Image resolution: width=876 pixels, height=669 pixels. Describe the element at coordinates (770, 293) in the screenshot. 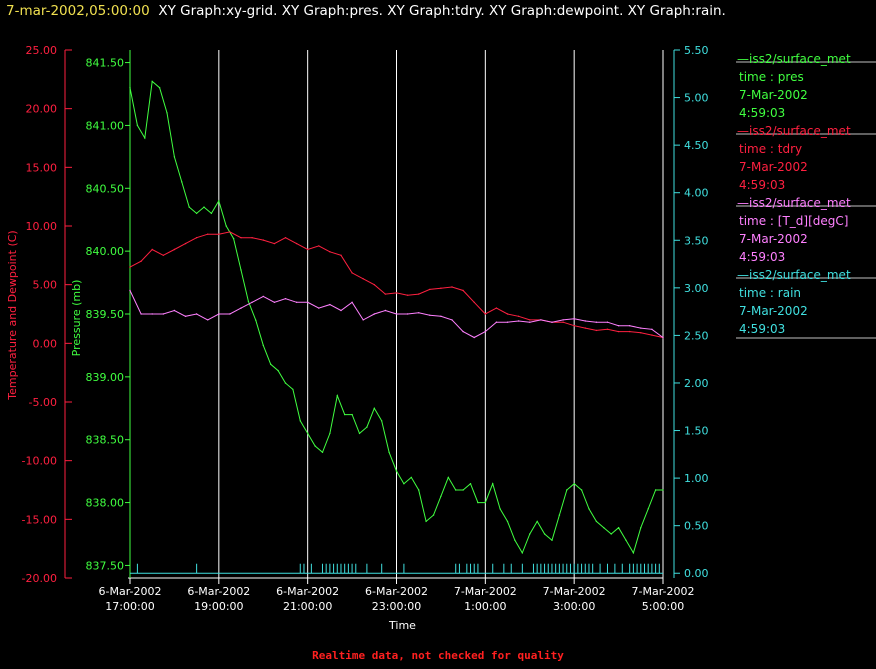

I see `legend-rain-line: time : rain` at that location.